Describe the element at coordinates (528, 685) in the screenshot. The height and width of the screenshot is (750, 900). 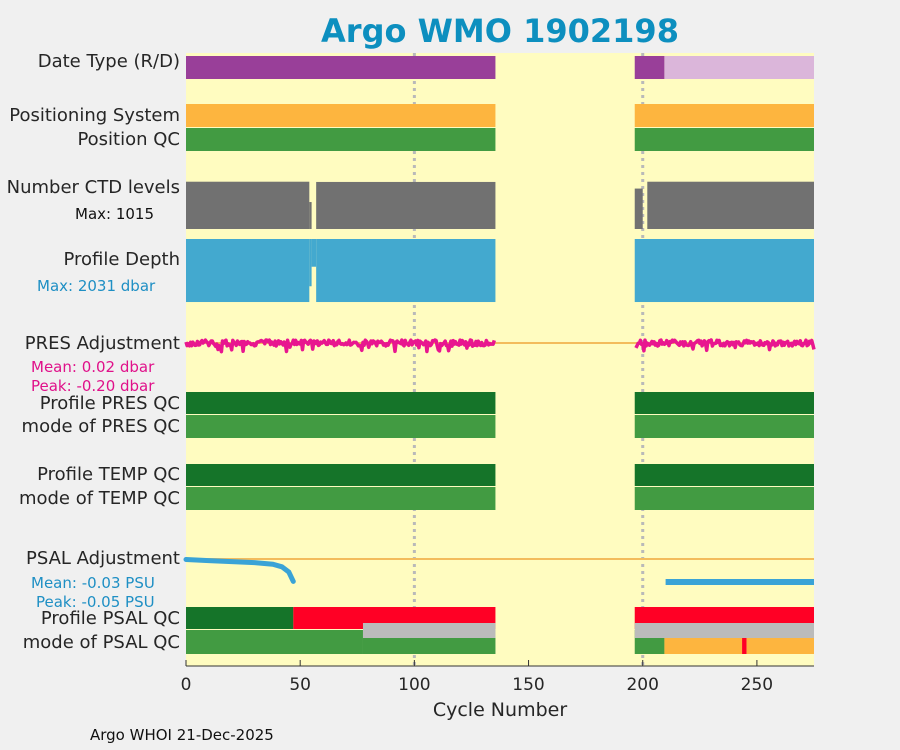
I see `x-tick-label: 150` at that location.